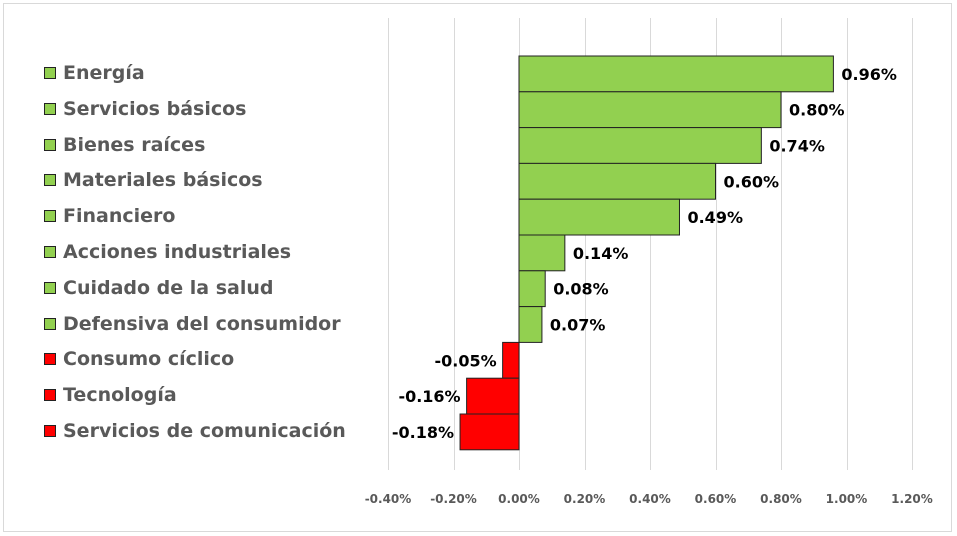 The height and width of the screenshot is (536, 957). Describe the element at coordinates (155, 108) in the screenshot. I see `legend-label: Servicios básicos` at that location.